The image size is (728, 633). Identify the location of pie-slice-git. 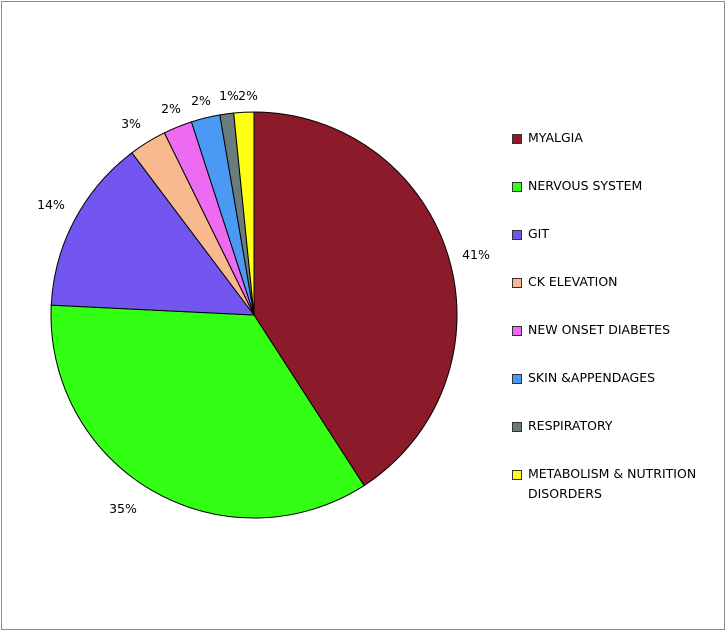
(153, 234).